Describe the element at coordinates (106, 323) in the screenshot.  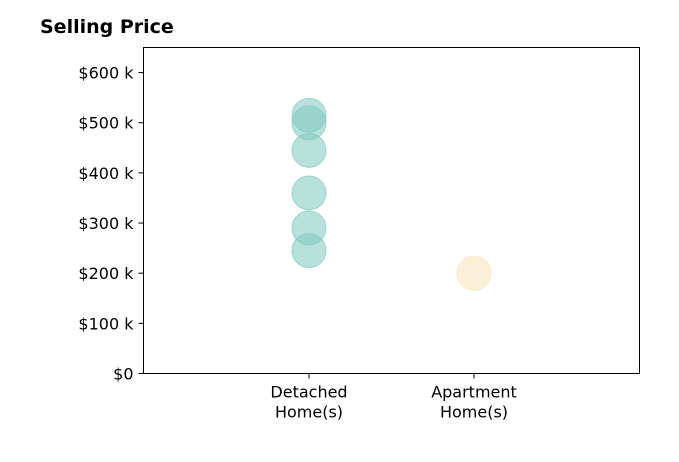
I see `y-tick-label: $100 k` at that location.